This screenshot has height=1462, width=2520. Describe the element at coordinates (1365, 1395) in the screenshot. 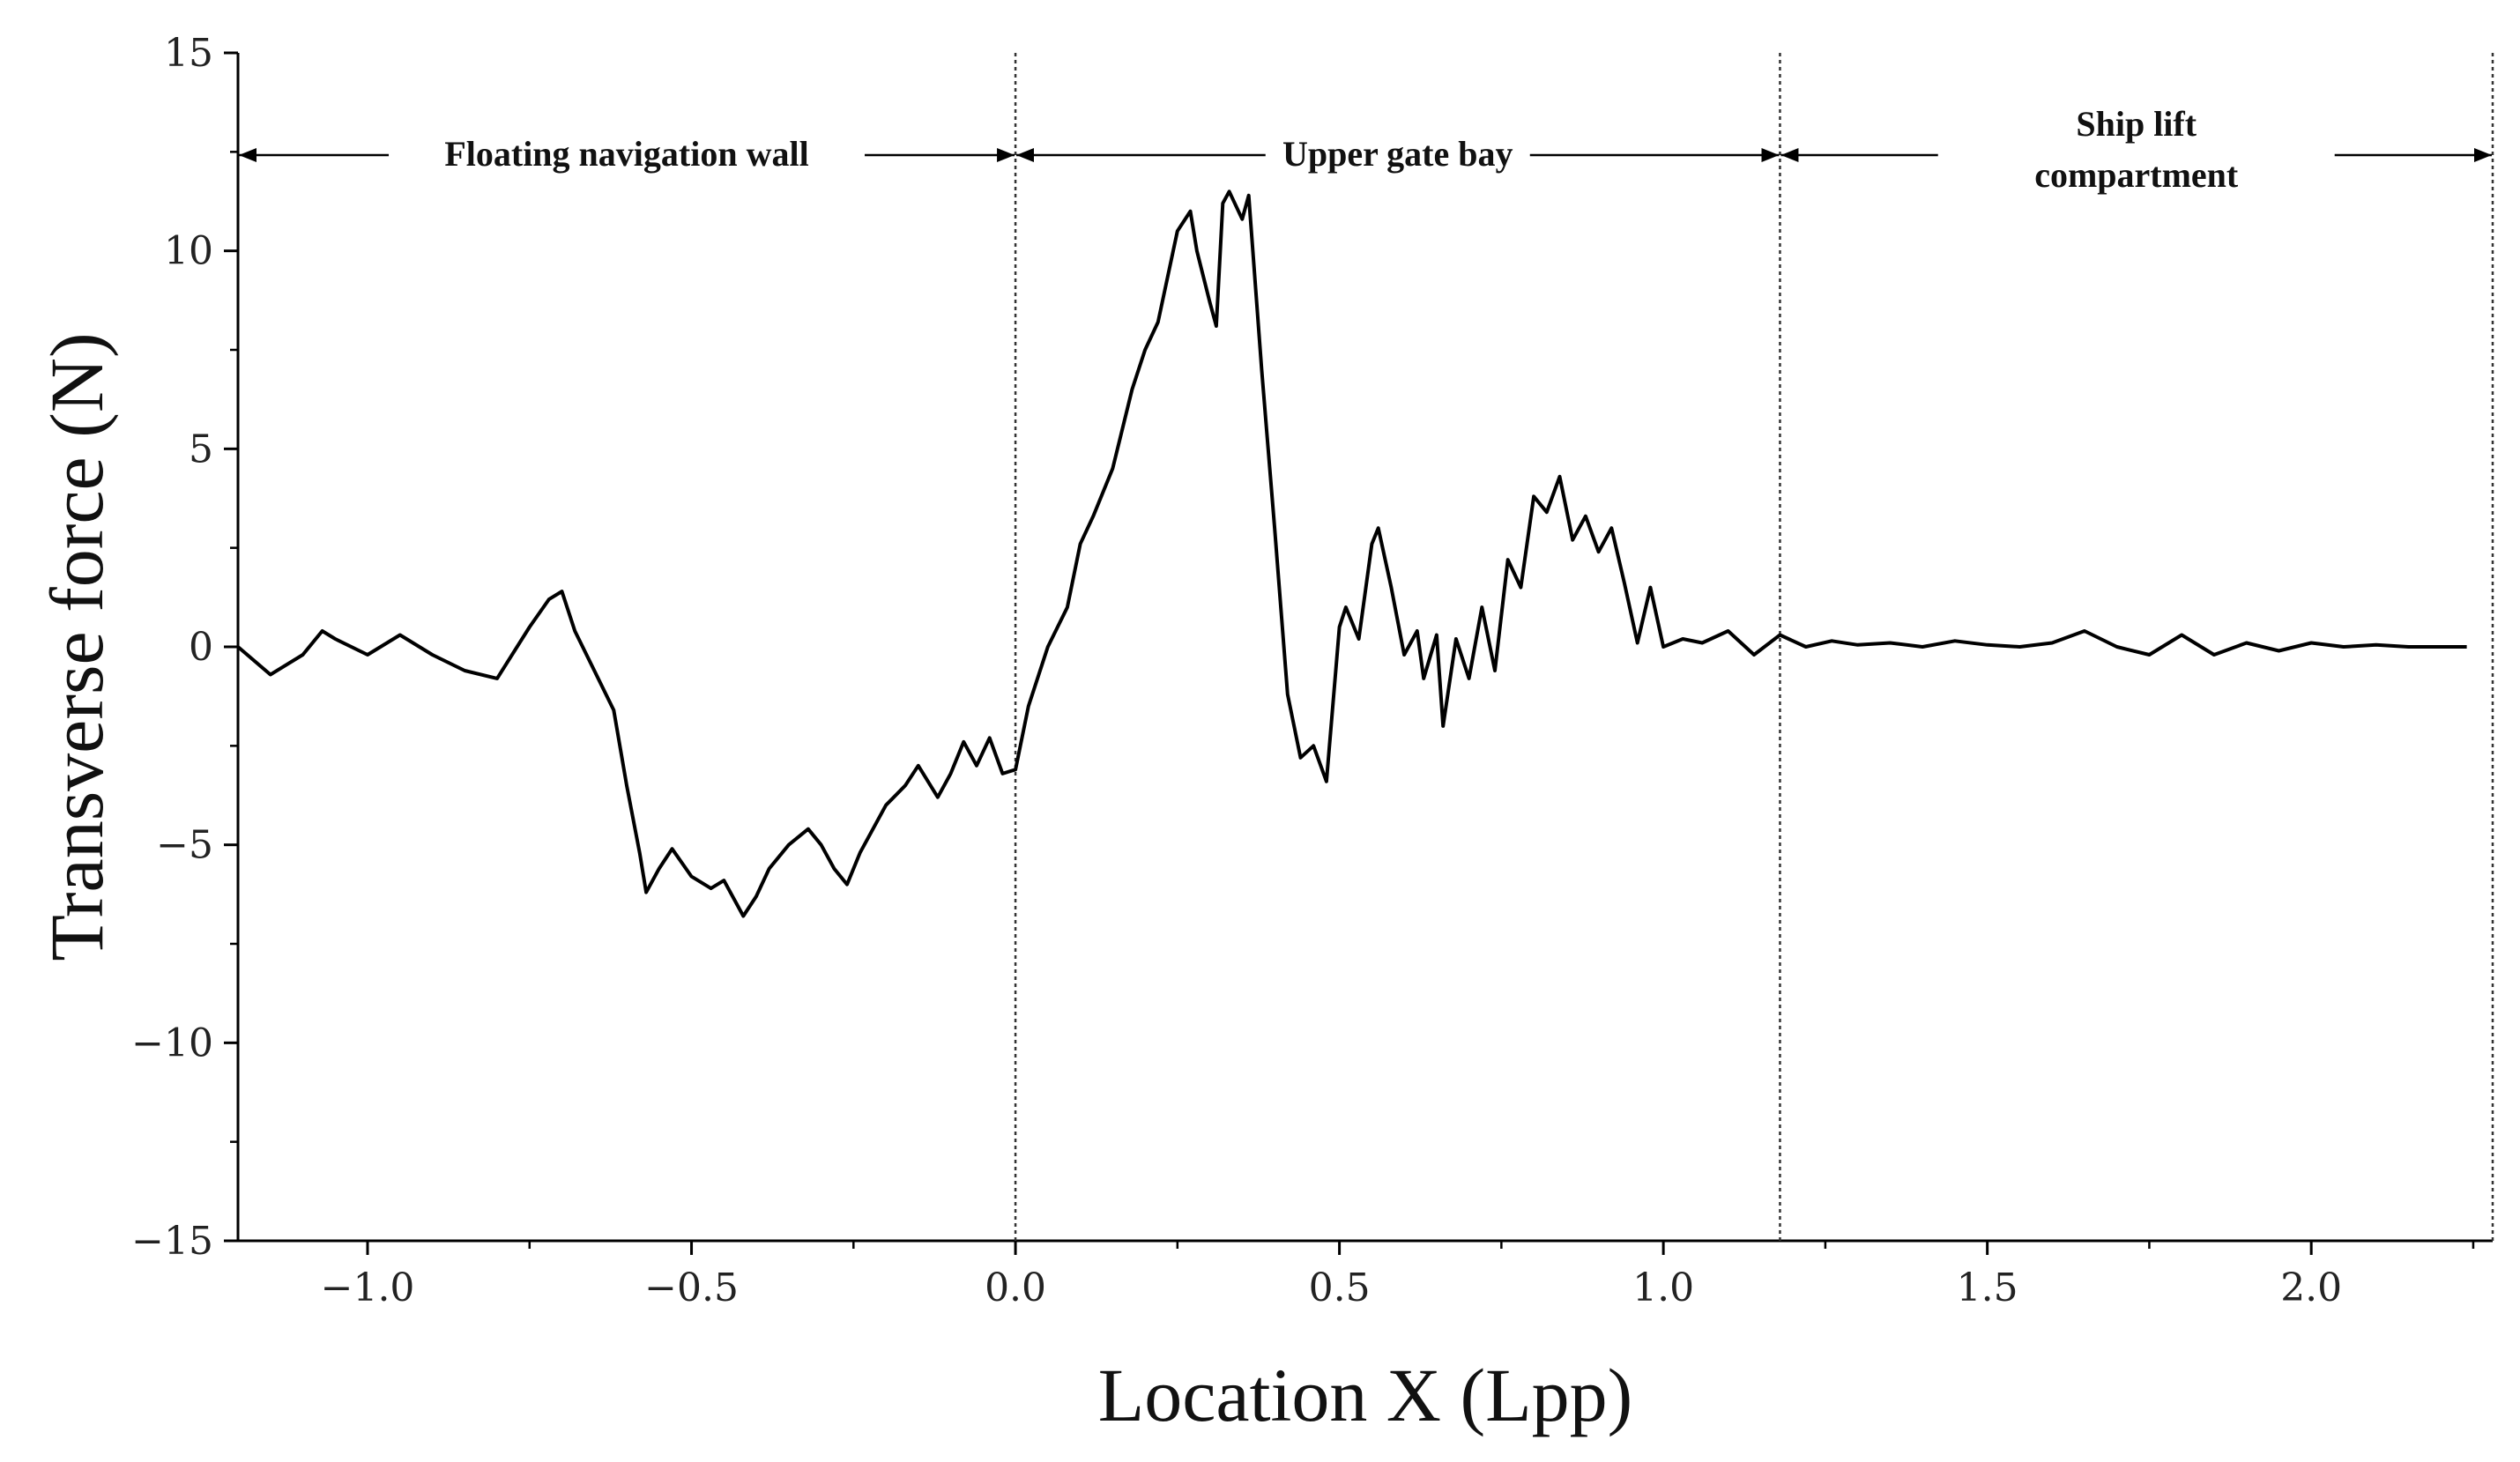

I see `x-axis-title: Location X (Lpp)` at that location.